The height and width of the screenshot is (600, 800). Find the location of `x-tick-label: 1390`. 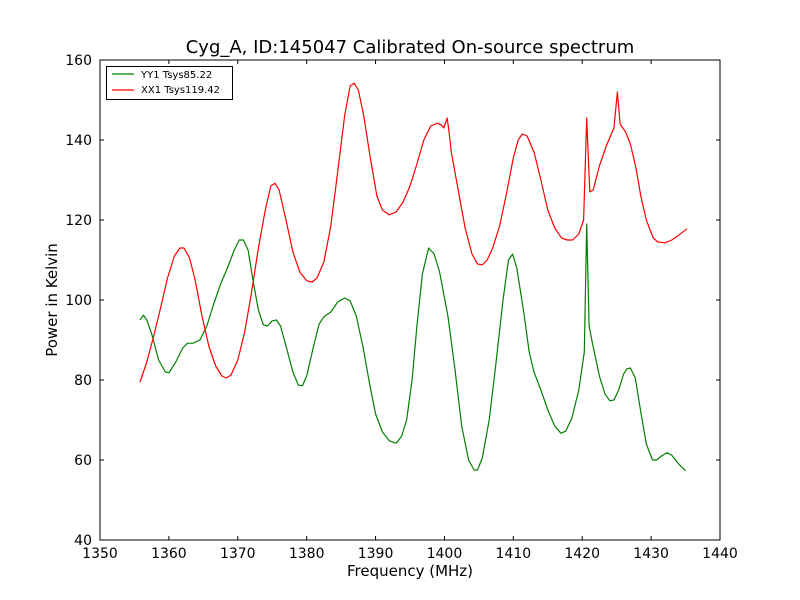

x-tick-label: 1390 is located at coordinates (376, 554).